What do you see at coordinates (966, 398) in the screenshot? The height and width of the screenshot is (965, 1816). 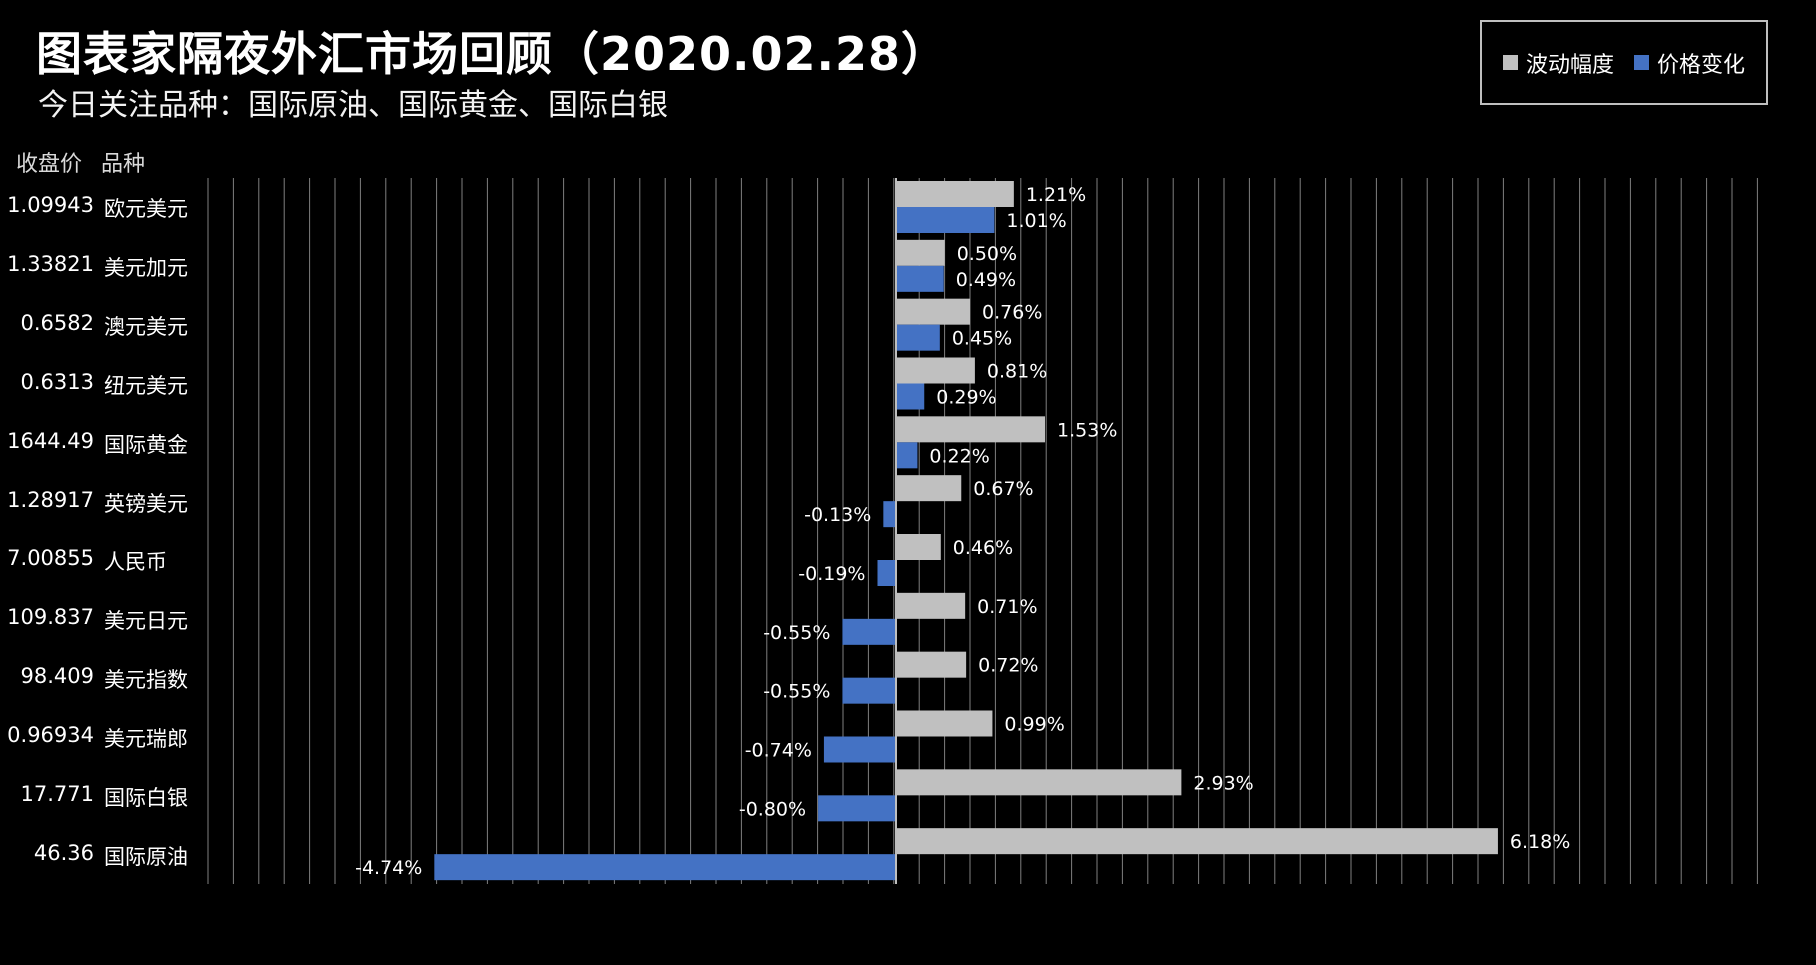 I see `change-label-3: 0.29%` at bounding box center [966, 398].